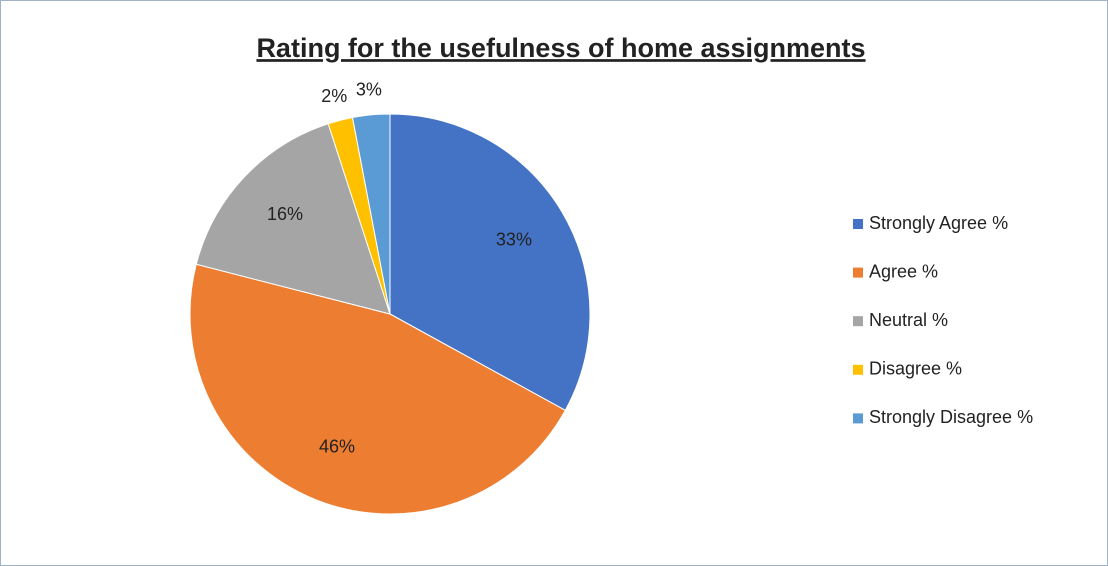 This screenshot has width=1108, height=566. Describe the element at coordinates (514, 239) in the screenshot. I see `data-label: 33%` at that location.